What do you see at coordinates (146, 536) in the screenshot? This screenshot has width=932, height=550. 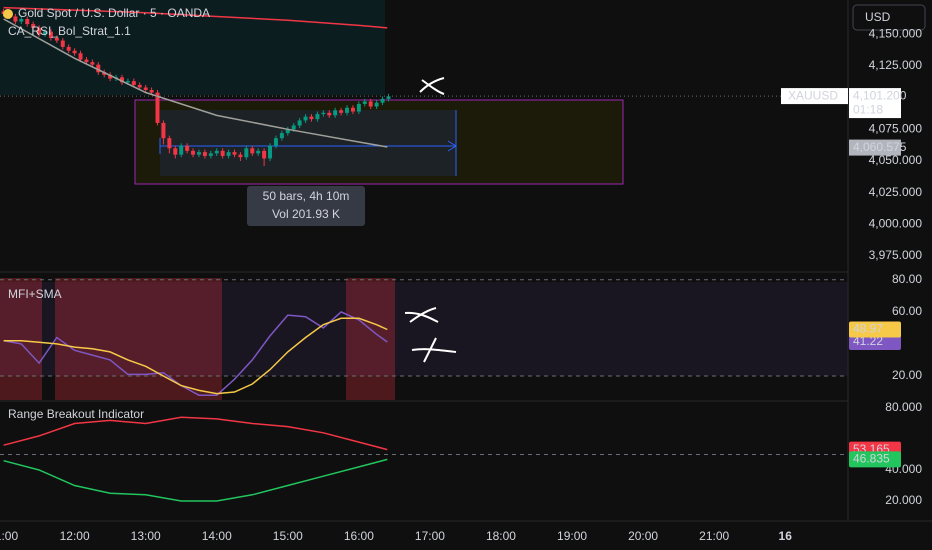 I see `x-tick-label: 13:00` at bounding box center [146, 536].